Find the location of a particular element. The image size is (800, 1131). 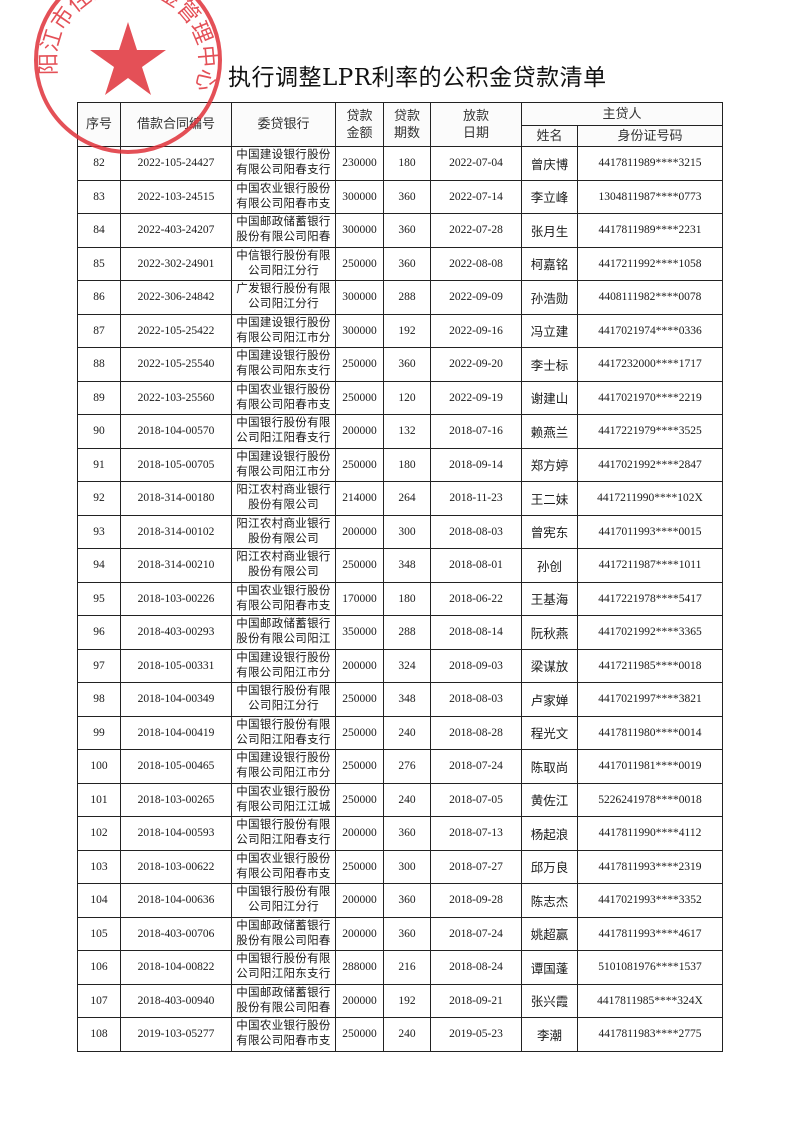

borrower-name-cell: 阮秋燕 is located at coordinates (549, 632).